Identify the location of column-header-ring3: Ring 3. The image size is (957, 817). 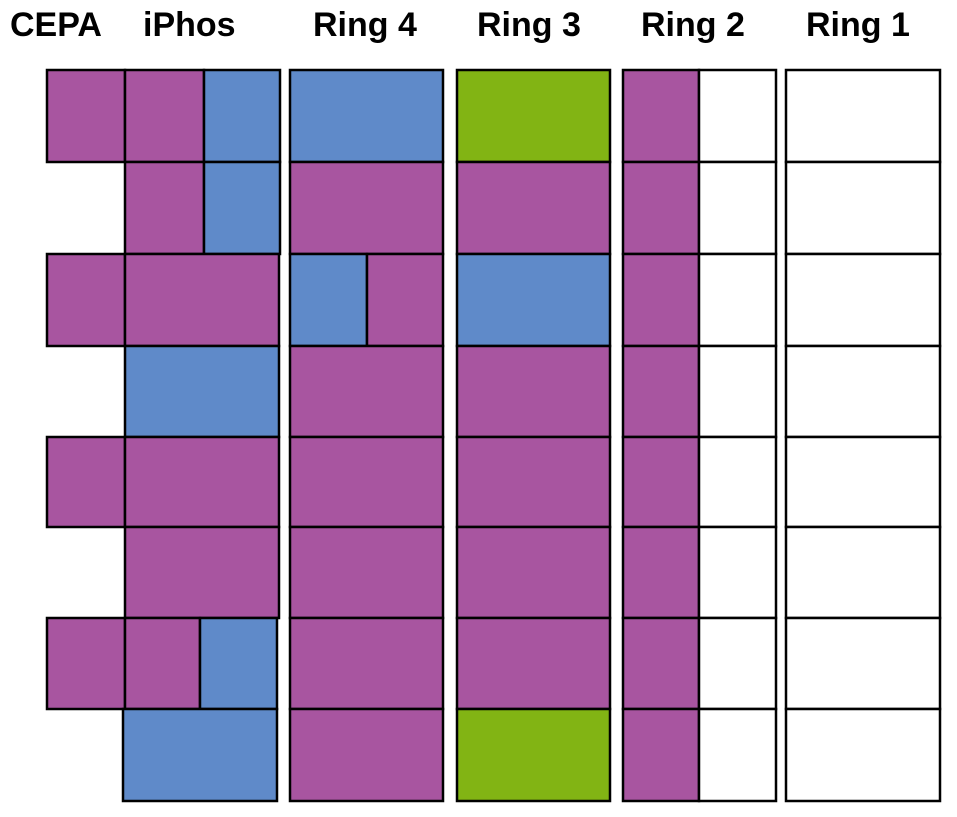
(529, 25).